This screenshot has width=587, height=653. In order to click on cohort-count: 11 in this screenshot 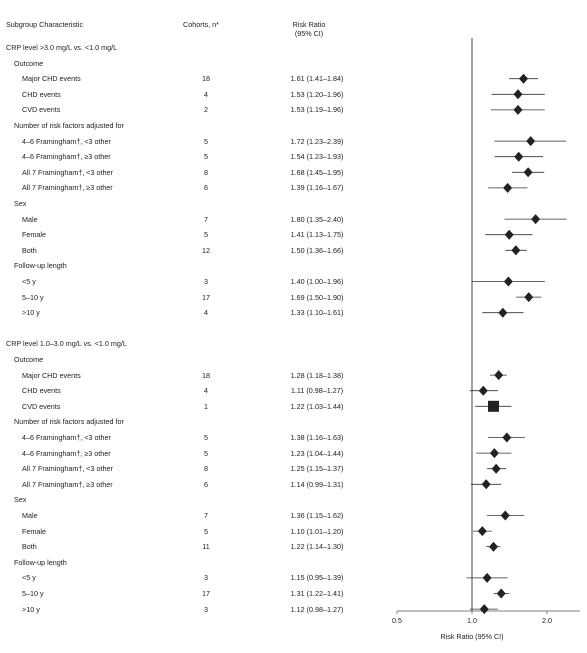, I will do `click(206, 547)`.